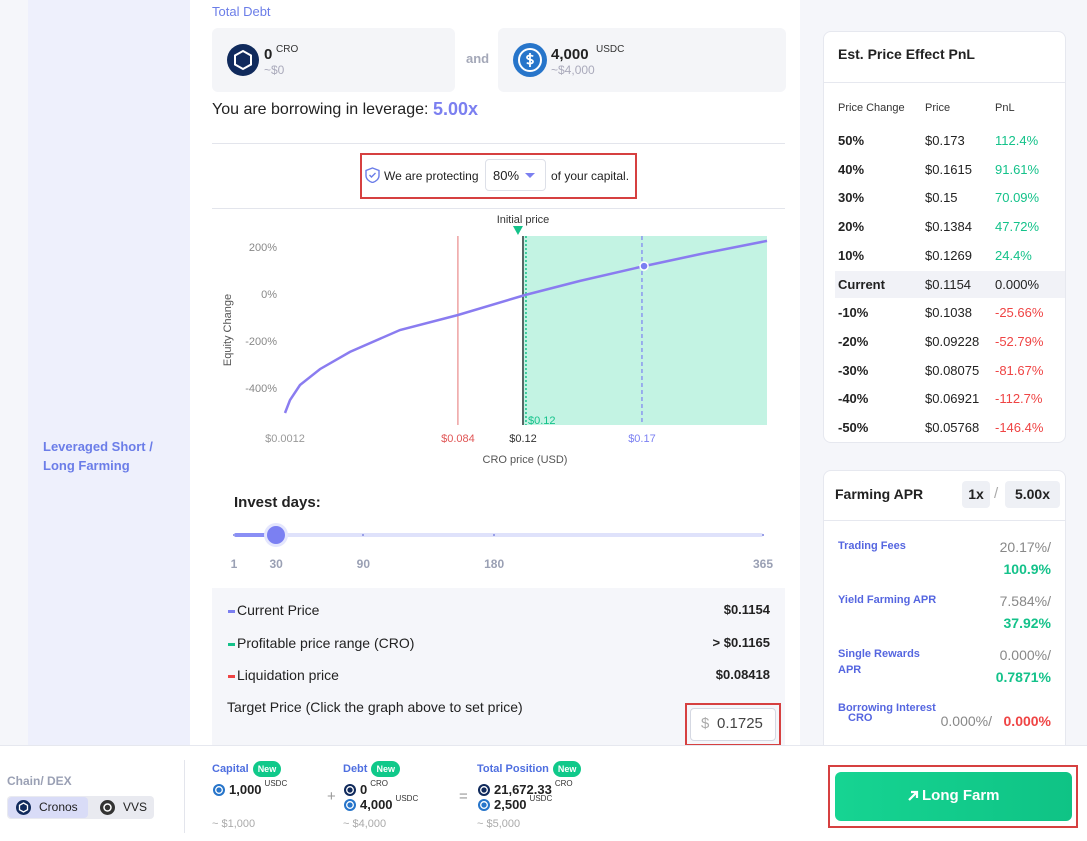 Image resolution: width=1087 pixels, height=841 pixels. What do you see at coordinates (263, 248) in the screenshot?
I see `y-tick-label: 200%` at bounding box center [263, 248].